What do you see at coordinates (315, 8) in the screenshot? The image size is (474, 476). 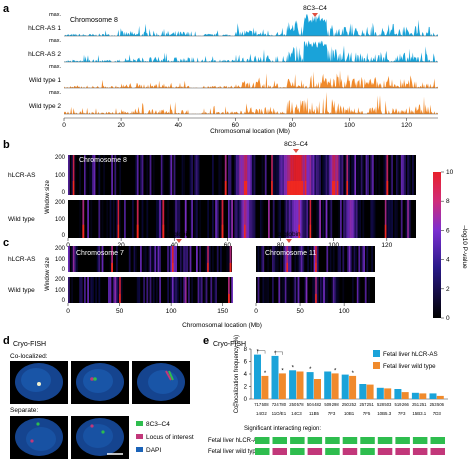 I see `panel-a-peak-label: 8C3–C4` at bounding box center [315, 8].